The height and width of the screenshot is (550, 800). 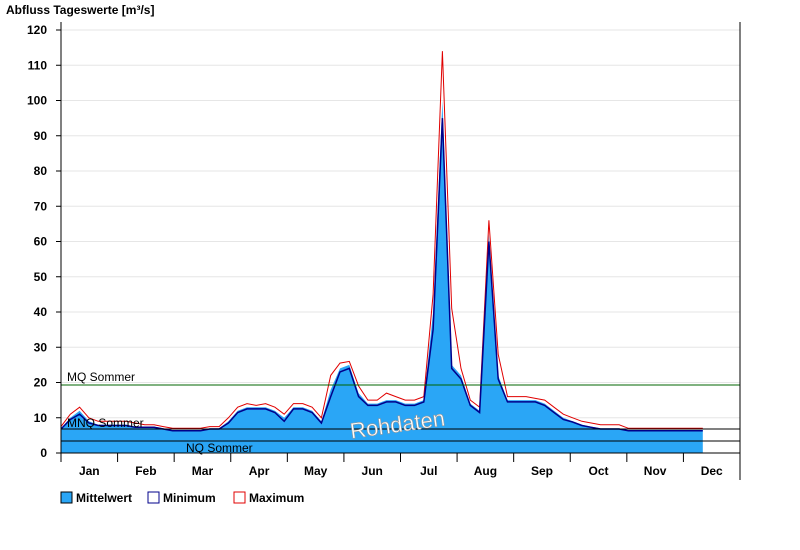 I want to click on y-tick-label: 60, so click(x=41, y=242).